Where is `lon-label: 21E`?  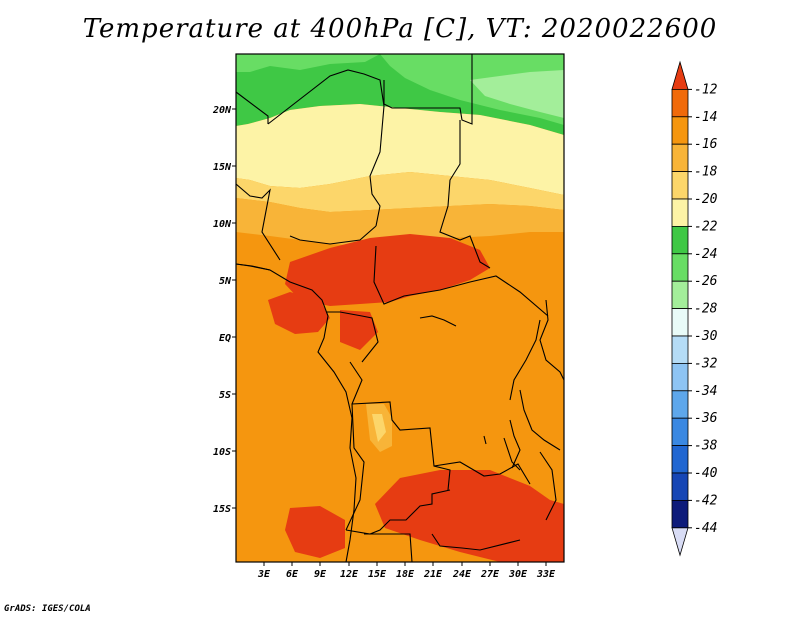
lon-label: 21E is located at coordinates (433, 574).